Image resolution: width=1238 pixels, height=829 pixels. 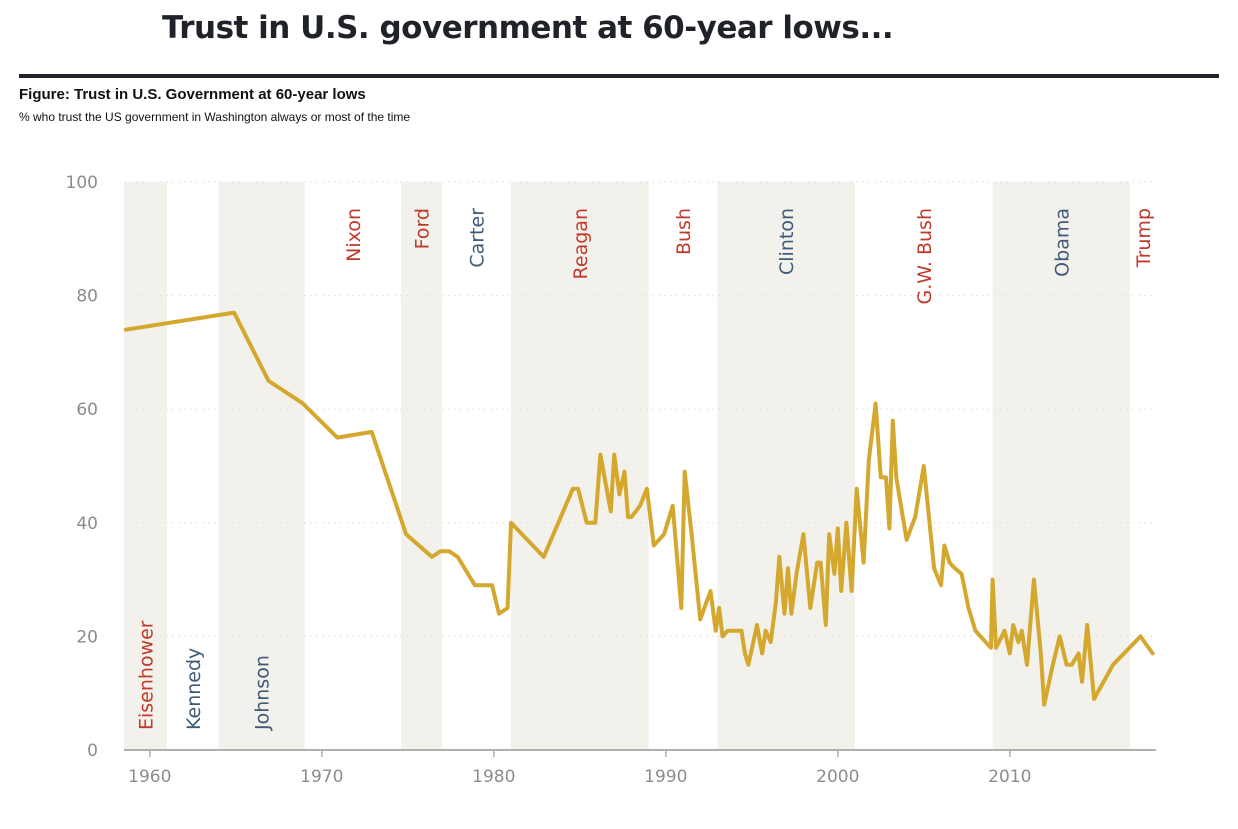 What do you see at coordinates (87, 297) in the screenshot?
I see `y-tick-label: 80` at bounding box center [87, 297].